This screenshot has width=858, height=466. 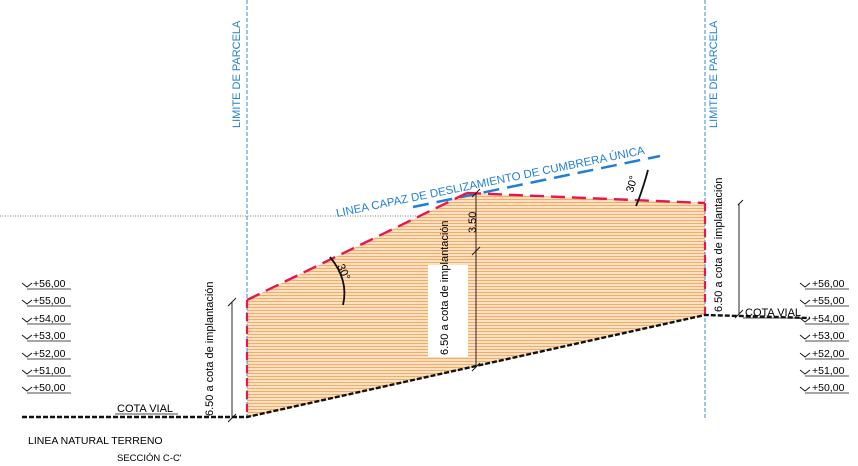 I want to click on dim-center-tick-bottom, so click(x=476, y=367).